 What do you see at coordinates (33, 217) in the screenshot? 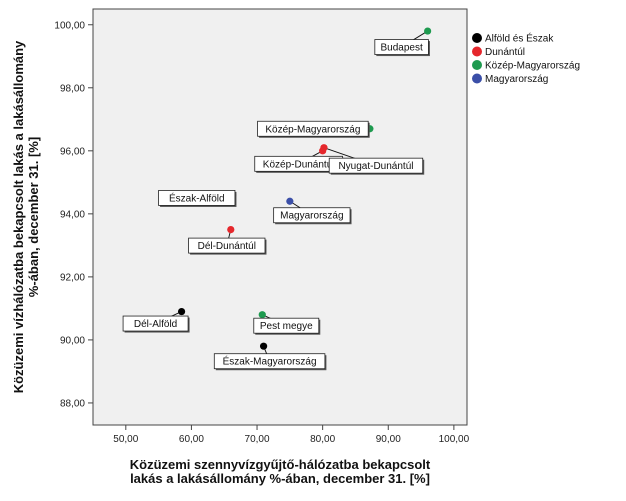
I see `y-axis-title: %-ában, december 31. [%]` at bounding box center [33, 217].